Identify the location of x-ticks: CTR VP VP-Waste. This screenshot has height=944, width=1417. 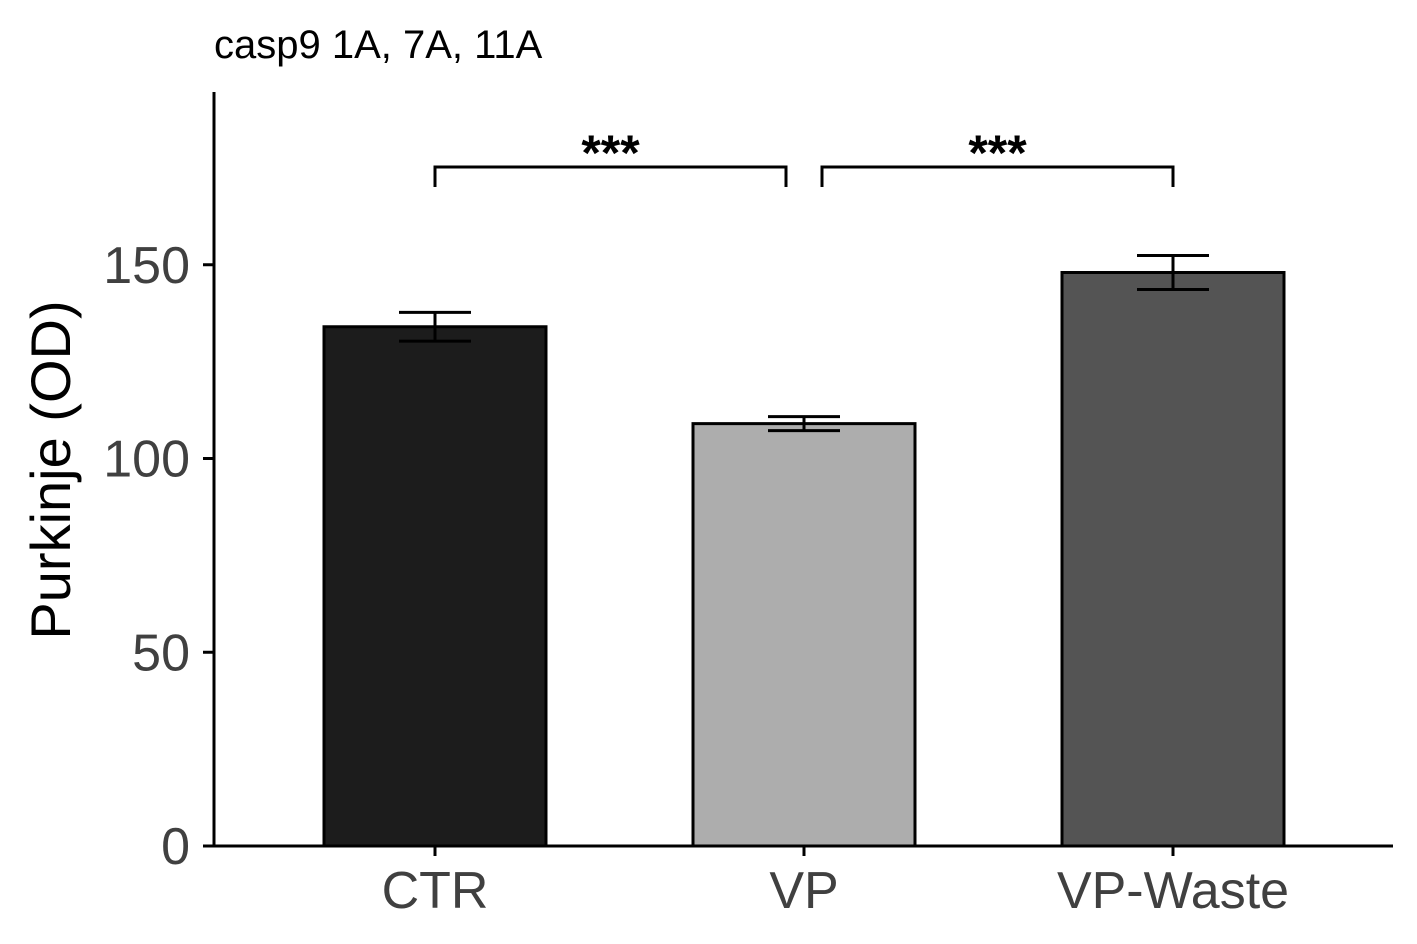
(835, 883).